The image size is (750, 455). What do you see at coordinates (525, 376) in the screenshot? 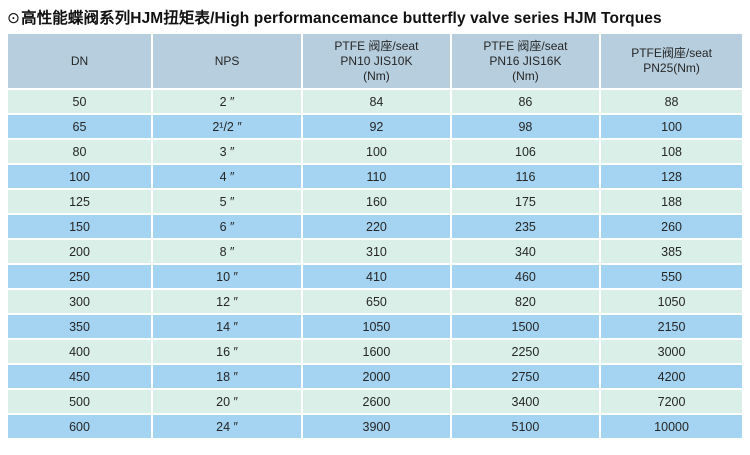
I see `table-cell-pn16: 2750` at bounding box center [525, 376].